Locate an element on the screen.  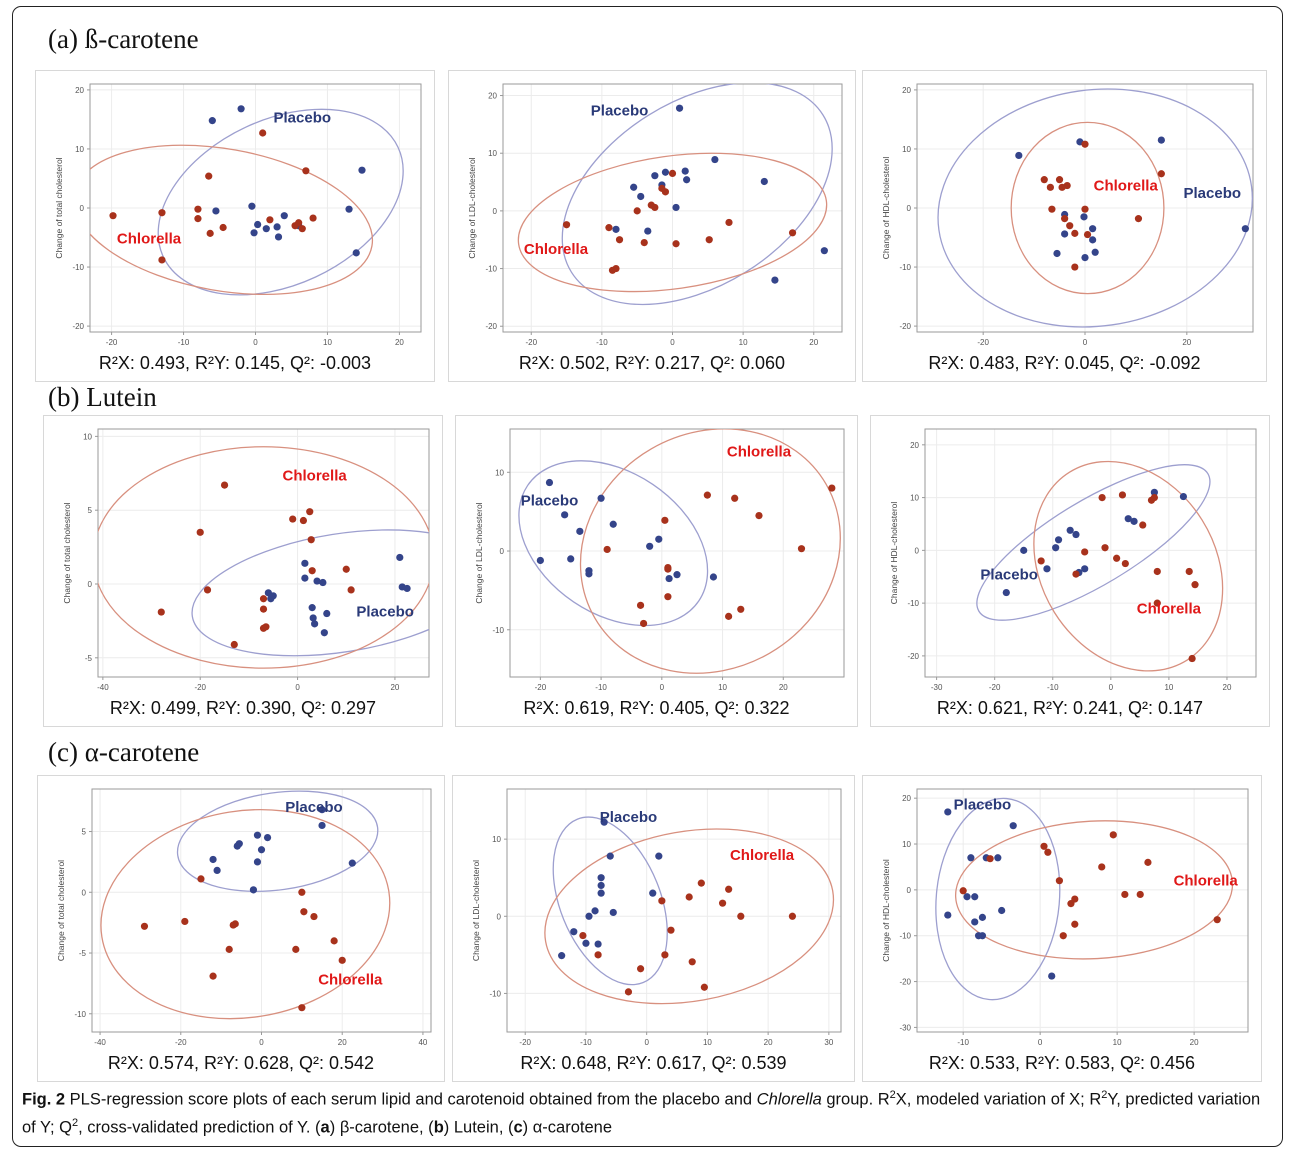
y-tick-label: 0 is located at coordinates (84, 892).